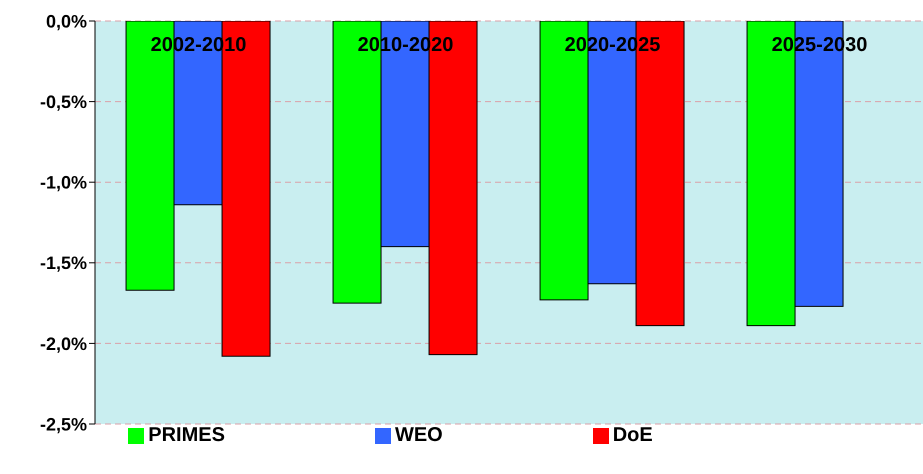 The height and width of the screenshot is (474, 923). I want to click on y-tick-label: 0,0%, so click(66, 21).